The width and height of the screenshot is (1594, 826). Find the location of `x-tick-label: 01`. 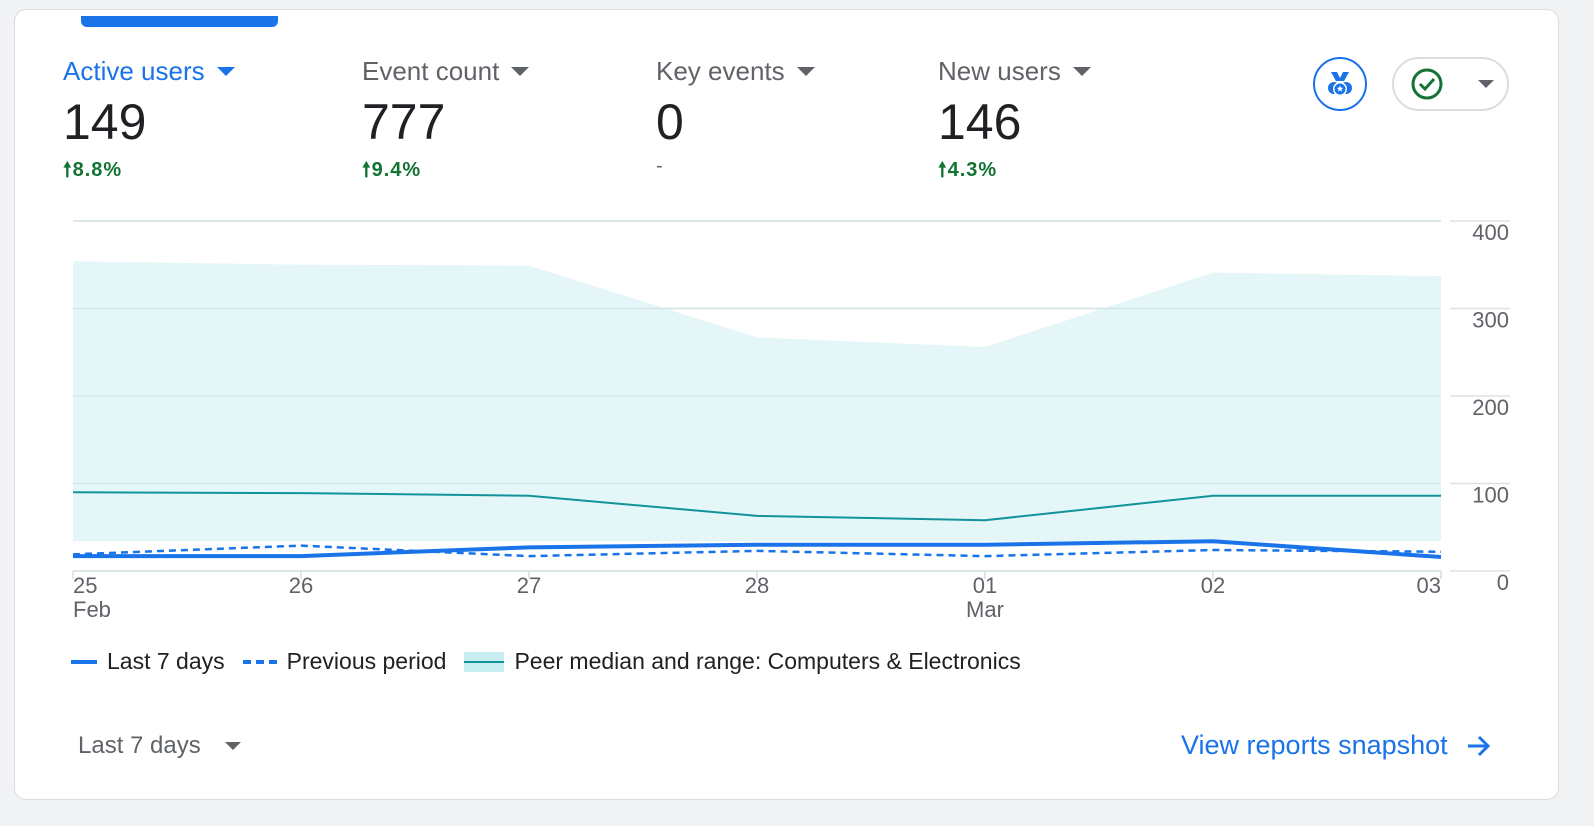

x-tick-label: 01 is located at coordinates (985, 585).